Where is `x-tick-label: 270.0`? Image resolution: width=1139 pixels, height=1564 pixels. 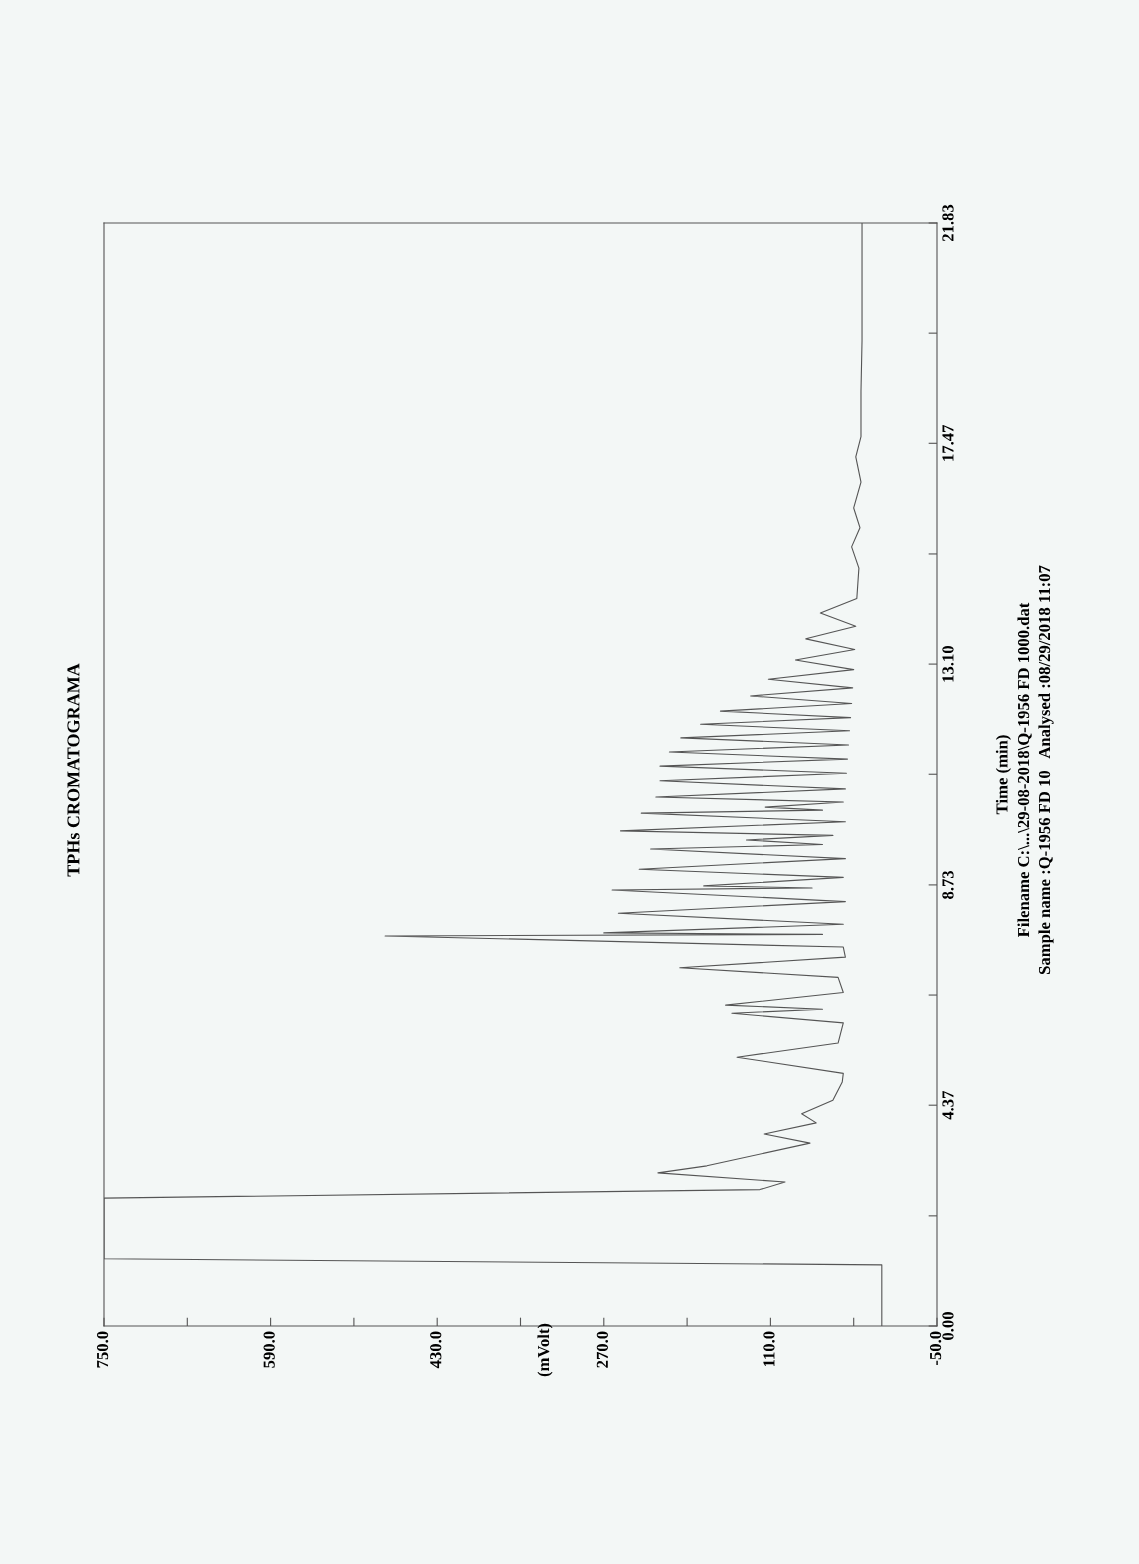
x-tick-label: 270.0 is located at coordinates (602, 1349).